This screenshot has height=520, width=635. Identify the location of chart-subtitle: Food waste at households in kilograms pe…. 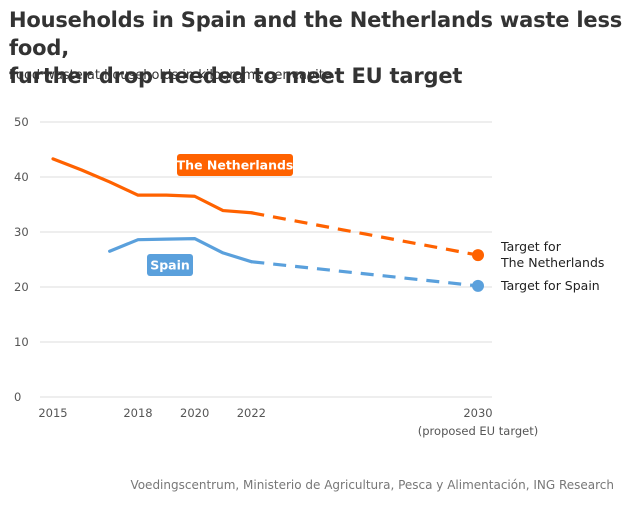
(170, 75).